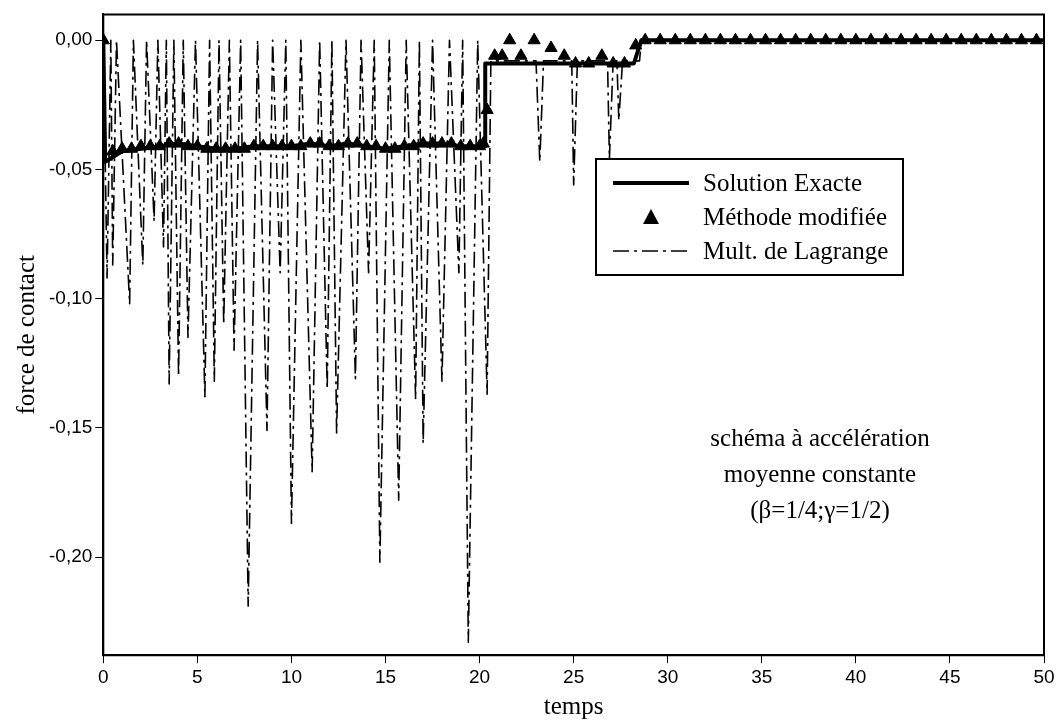 The width and height of the screenshot is (1064, 726). I want to click on annotation: (β=1/4;γ=1/2), so click(820, 510).